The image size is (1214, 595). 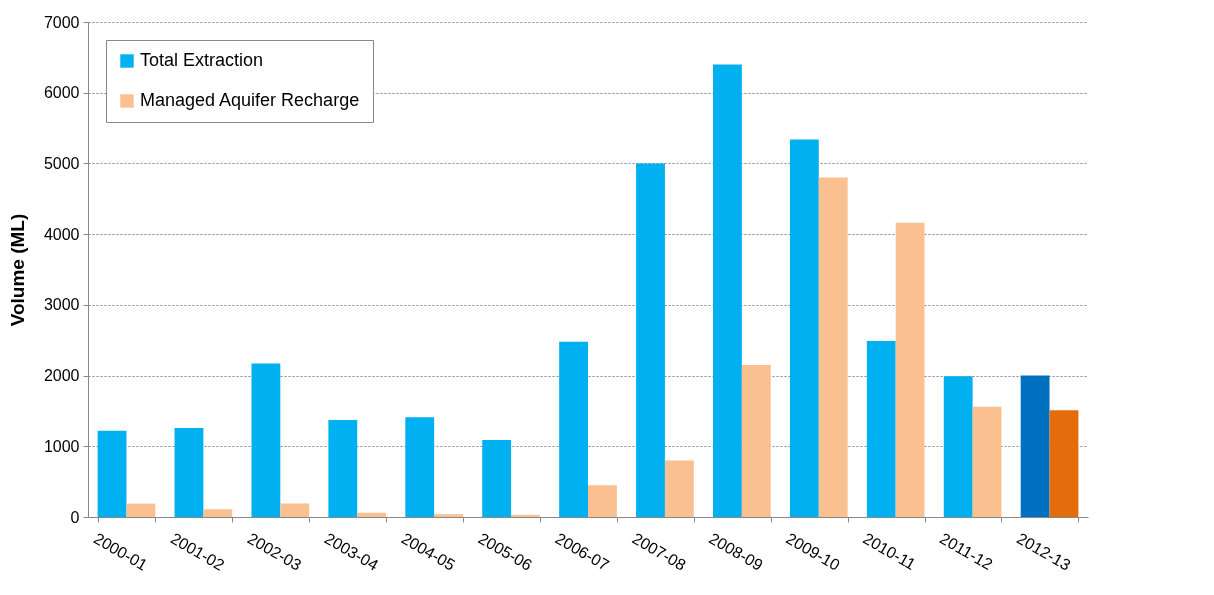 I want to click on y-tick-label: 6000, so click(x=61, y=93).